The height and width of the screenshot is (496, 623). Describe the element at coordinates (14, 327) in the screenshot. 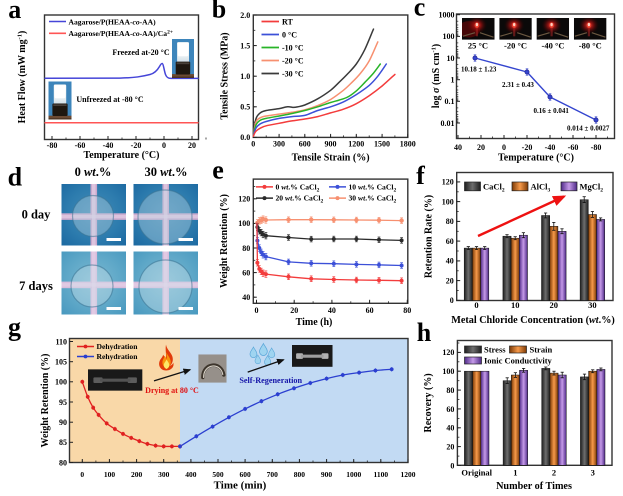

I see `svg-text: g` at that location.